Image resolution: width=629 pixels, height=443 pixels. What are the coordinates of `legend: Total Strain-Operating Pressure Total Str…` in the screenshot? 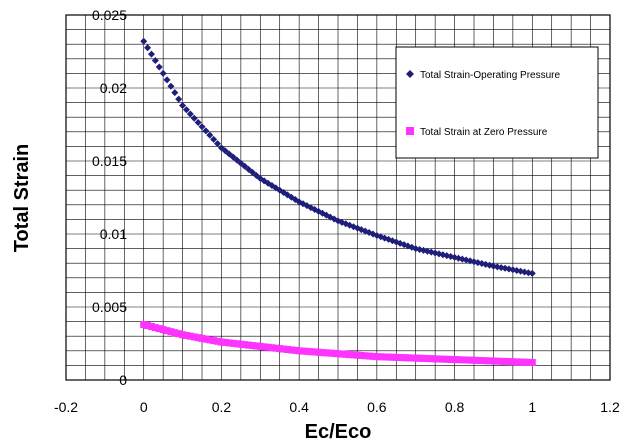 It's located at (497, 102).